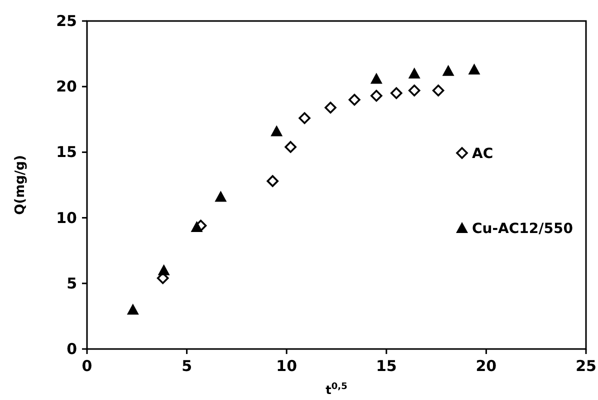  What do you see at coordinates (66, 152) in the screenshot?
I see `y-tick-label: 15` at bounding box center [66, 152].